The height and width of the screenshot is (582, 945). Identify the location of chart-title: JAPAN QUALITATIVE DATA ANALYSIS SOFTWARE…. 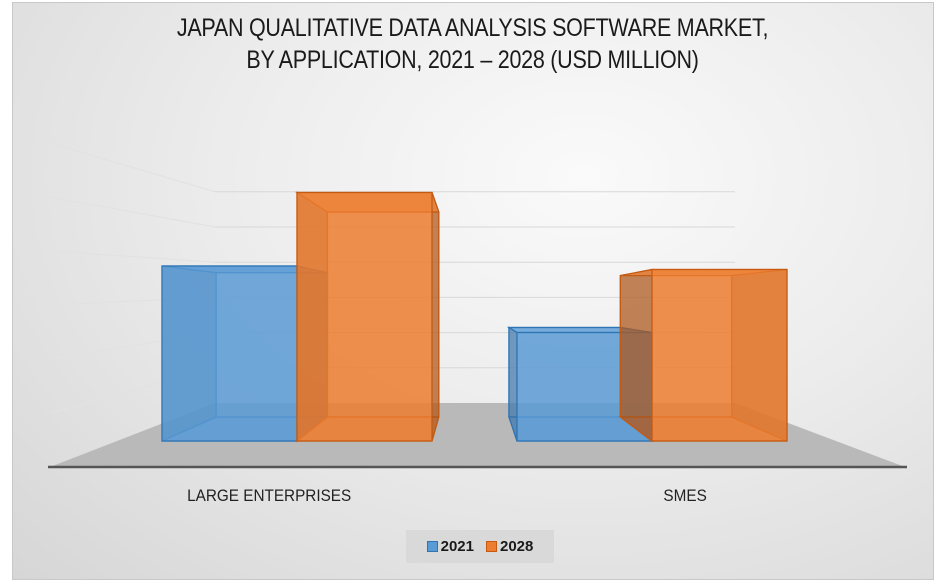
(472, 28).